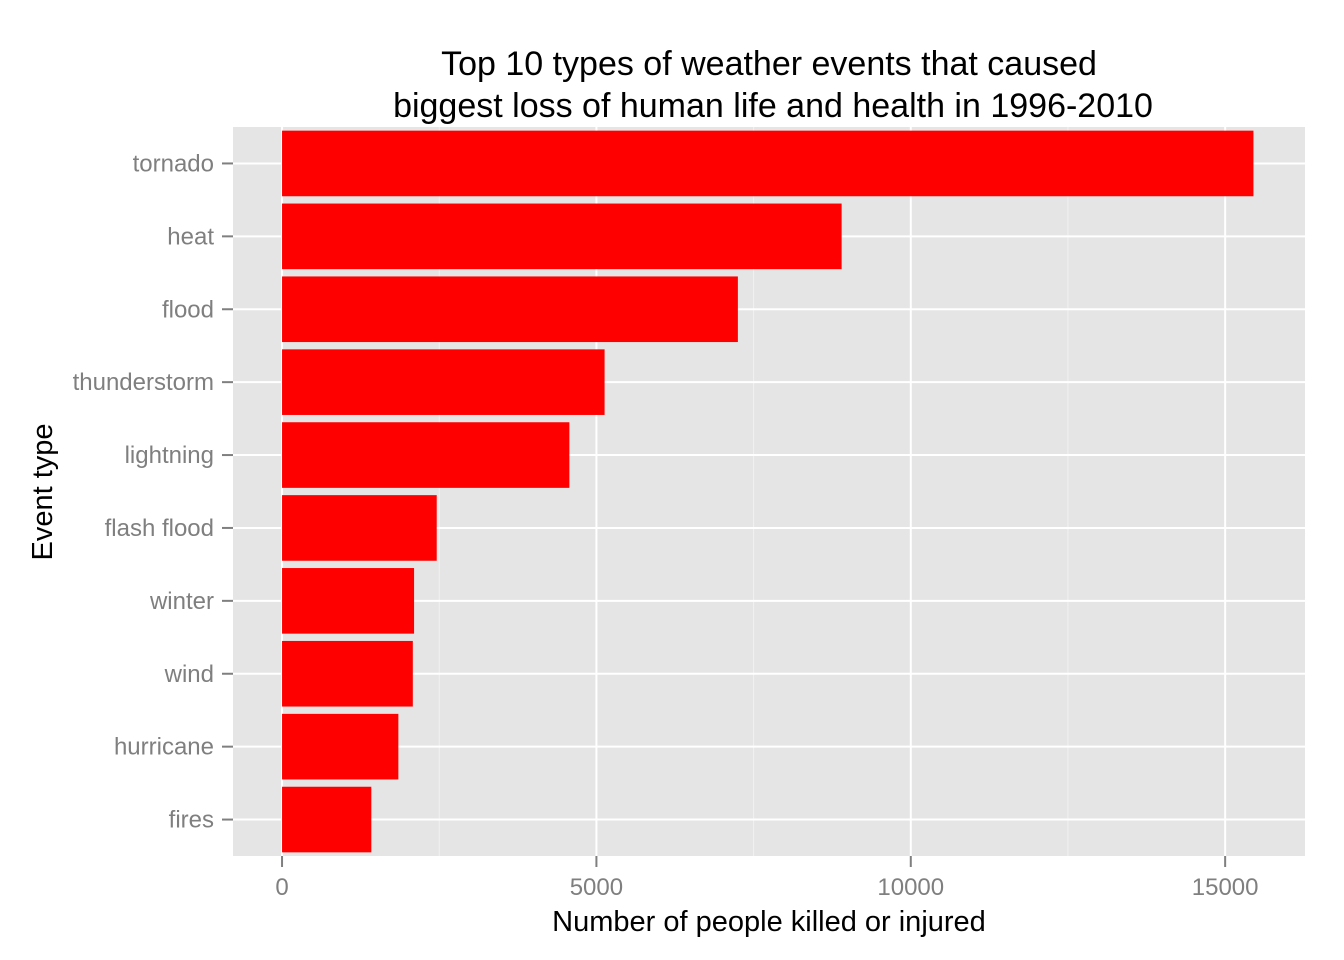 This screenshot has height=960, width=1344. What do you see at coordinates (173, 163) in the screenshot?
I see `y-tick-label: tornado` at bounding box center [173, 163].